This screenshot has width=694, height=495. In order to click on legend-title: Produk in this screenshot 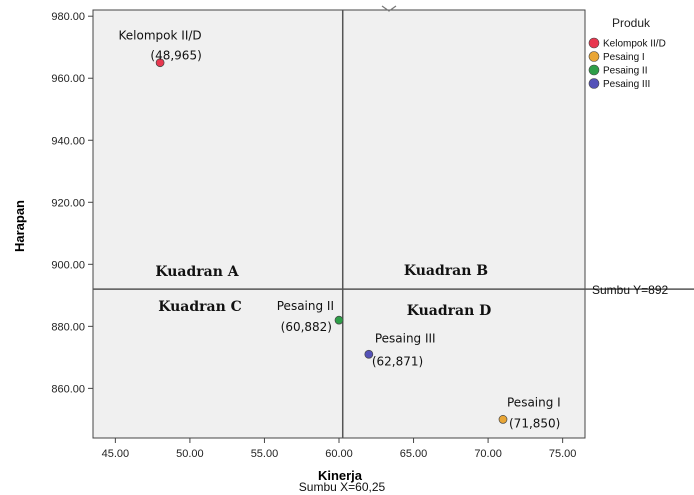, I will do `click(631, 23)`.